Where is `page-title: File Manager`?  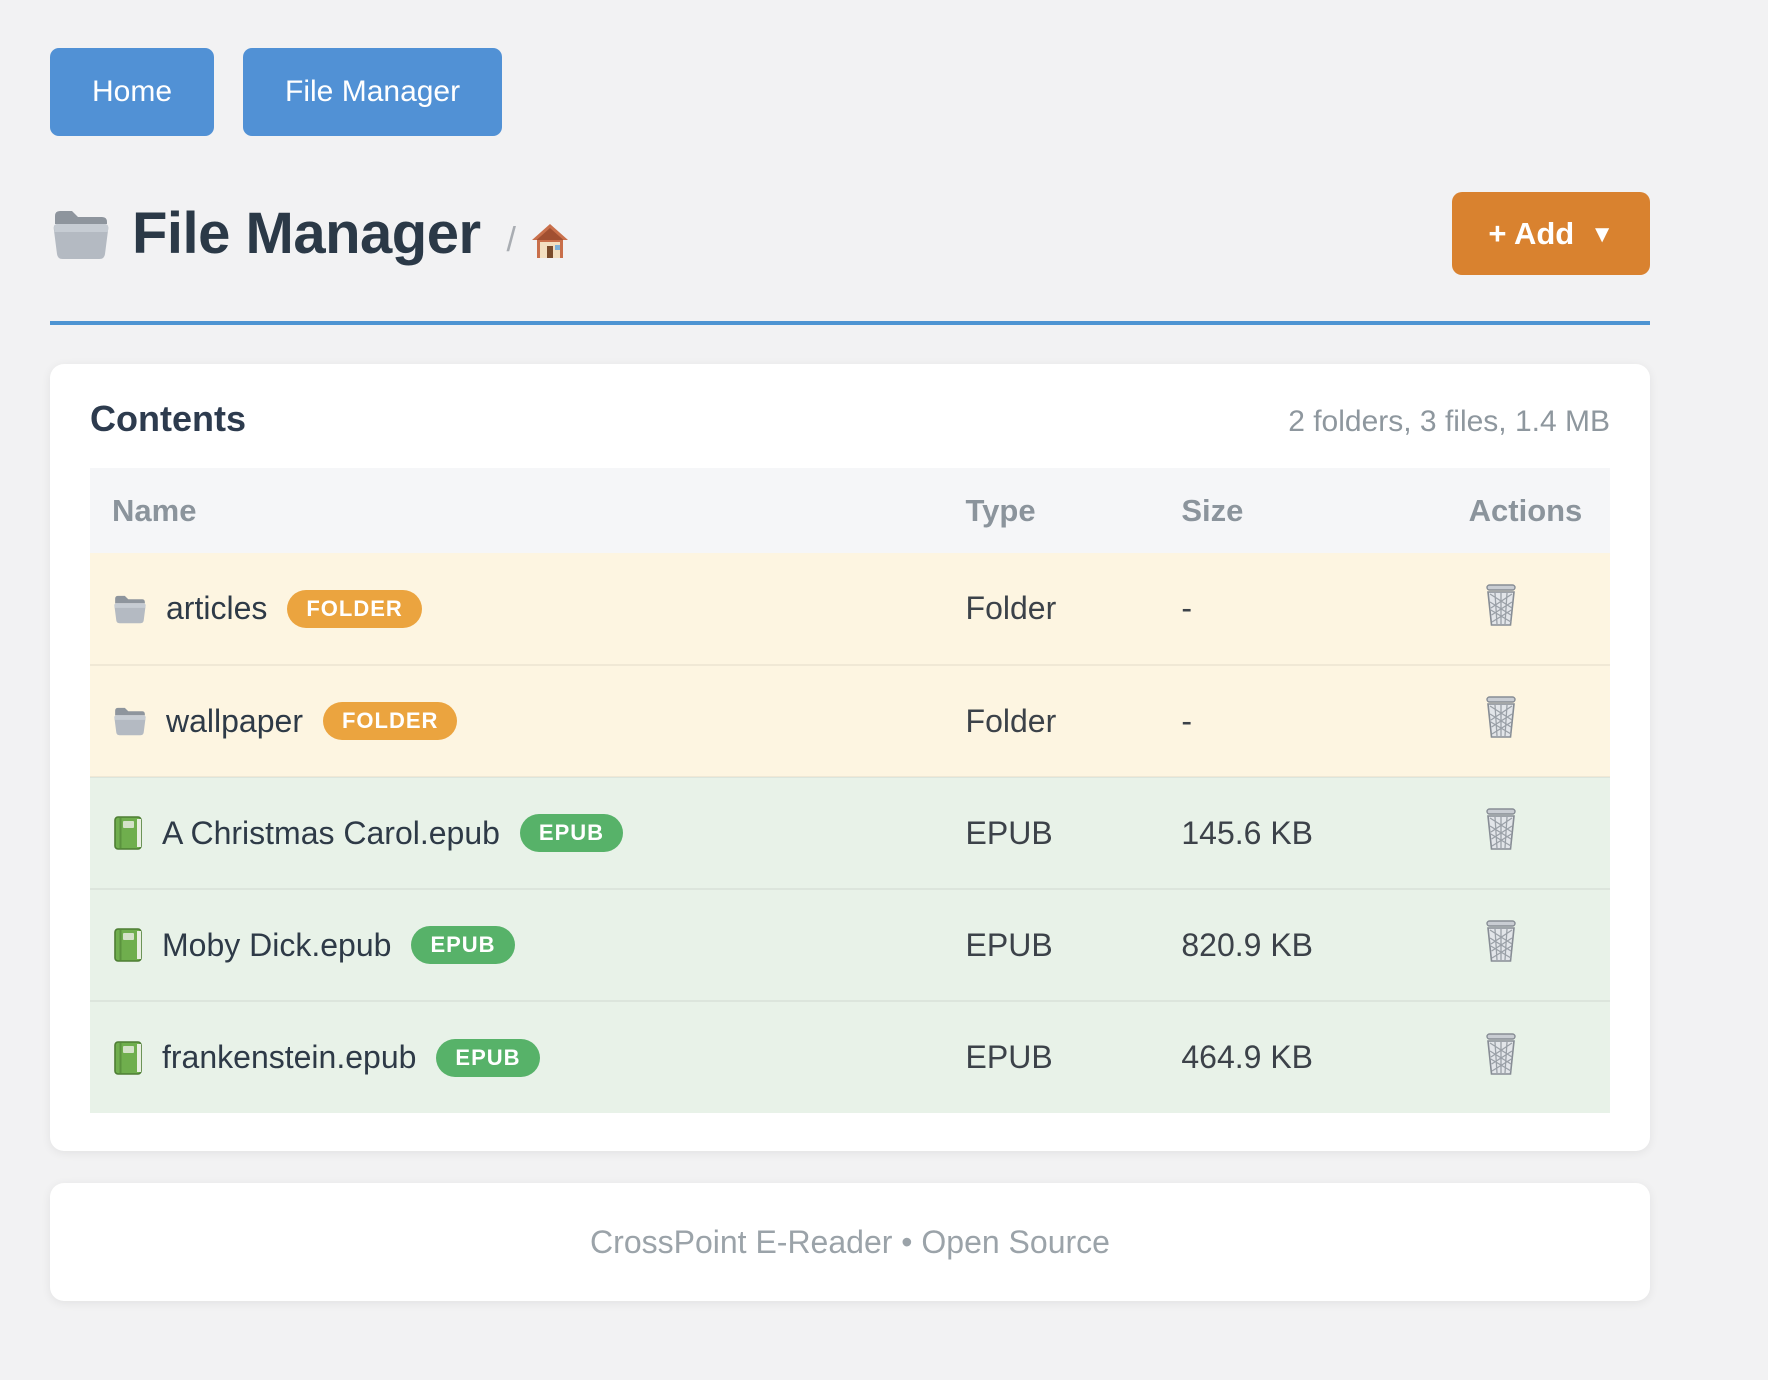
page-title: File Manager is located at coordinates (306, 233).